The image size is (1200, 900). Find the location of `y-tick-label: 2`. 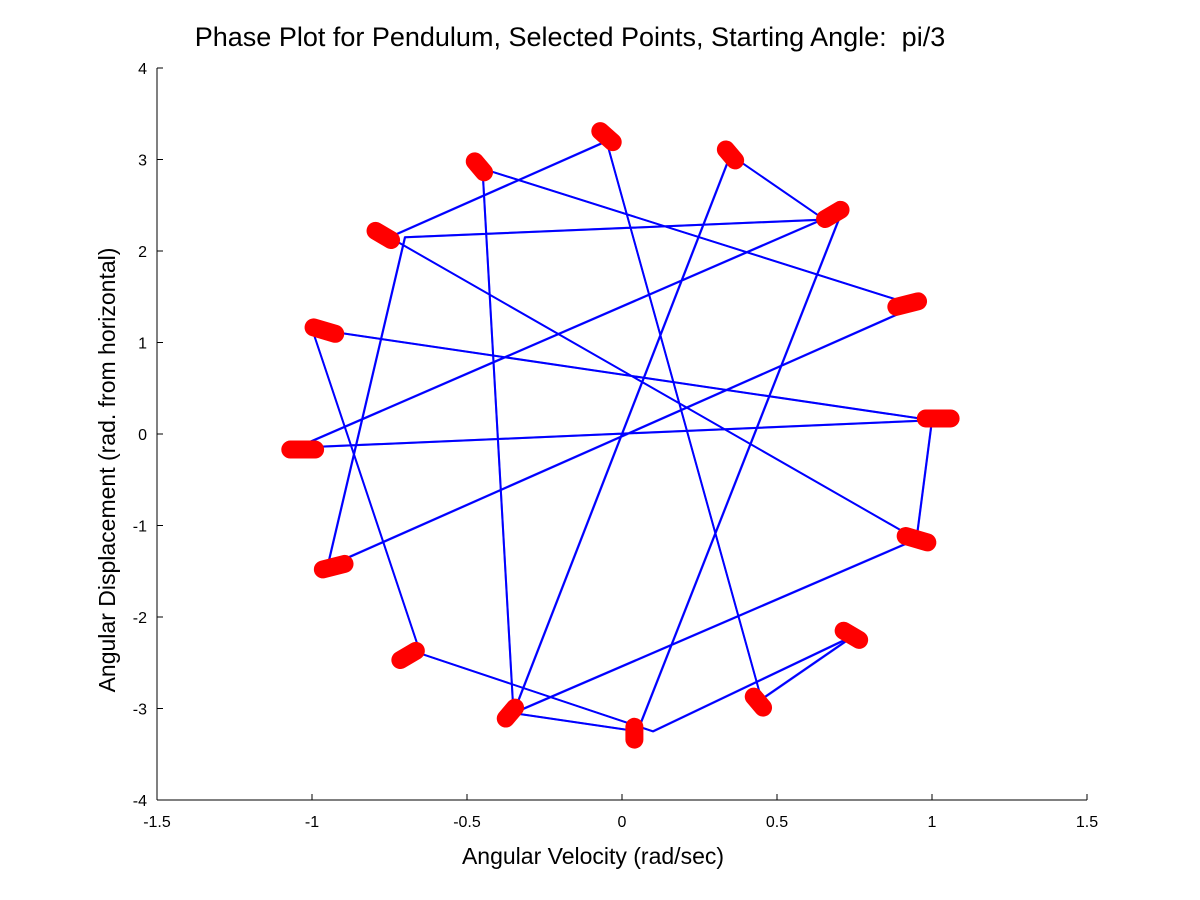

y-tick-label: 2 is located at coordinates (142, 252).